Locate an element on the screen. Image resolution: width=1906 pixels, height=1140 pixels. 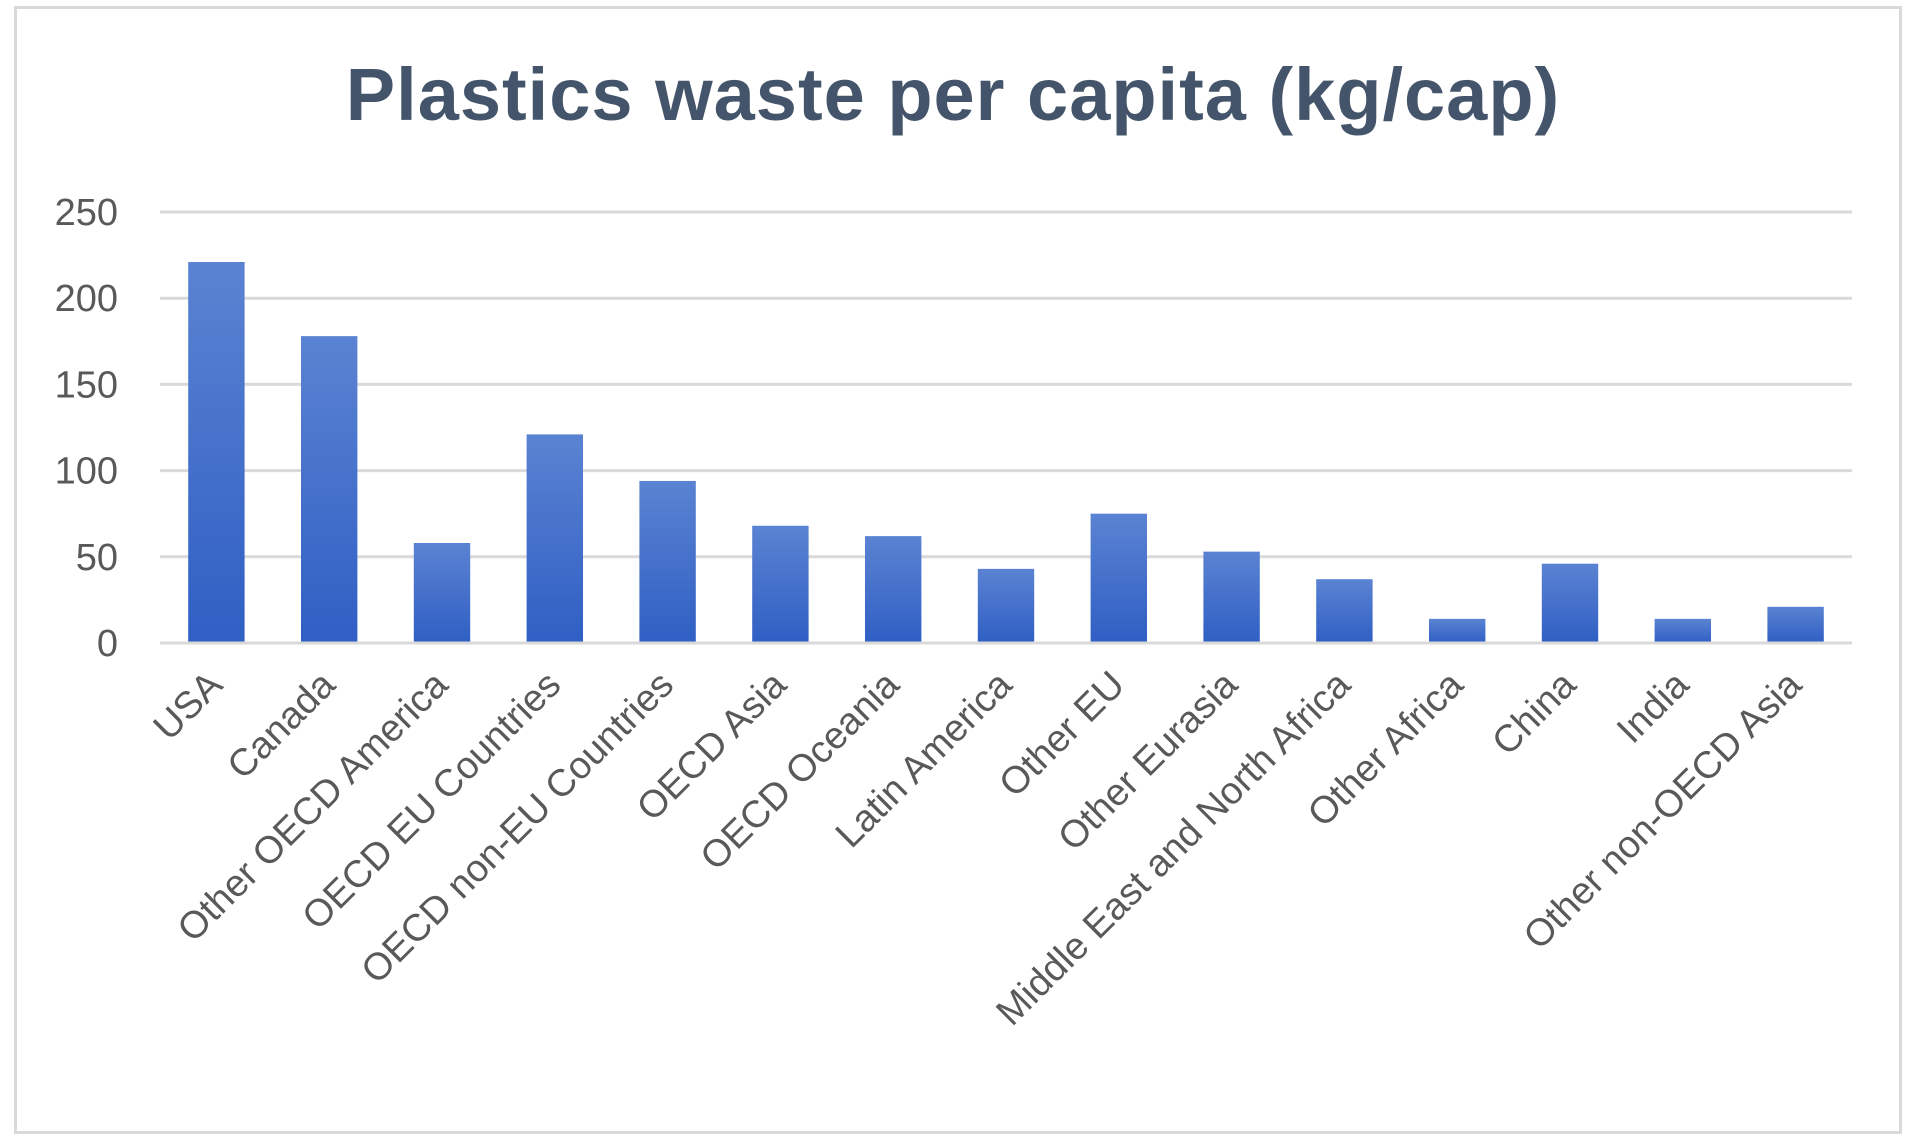
y-tick-label: 50 is located at coordinates (97, 558).